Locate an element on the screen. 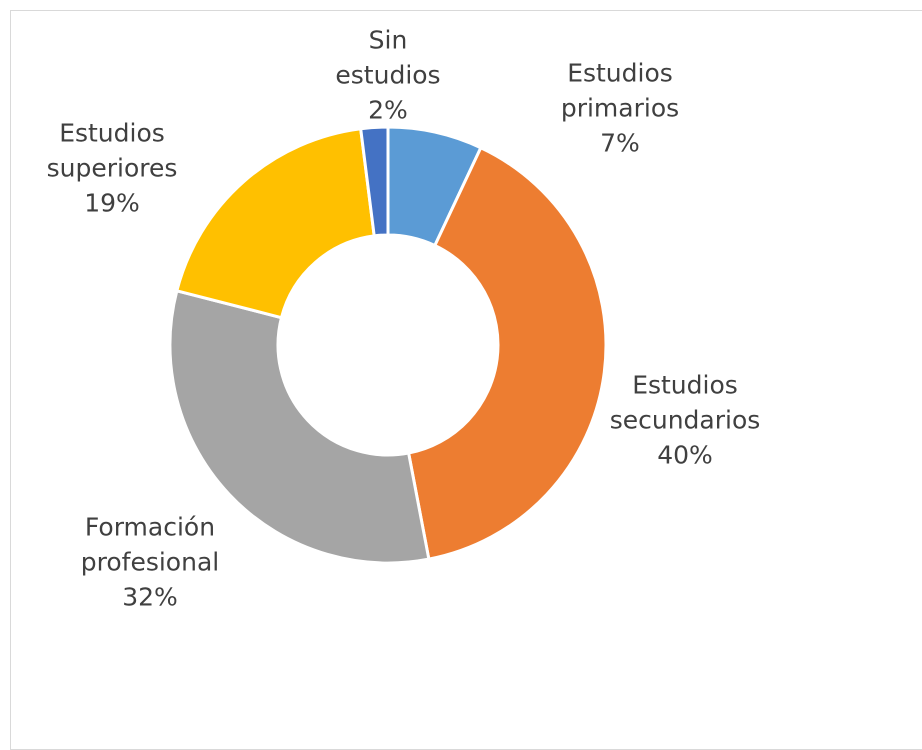  slice-label: Estudios primarios 7% is located at coordinates (620, 108).